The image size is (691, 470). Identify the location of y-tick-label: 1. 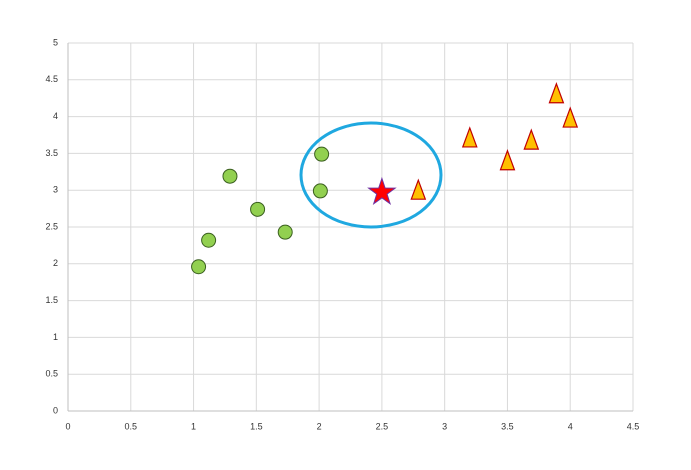
(55, 337).